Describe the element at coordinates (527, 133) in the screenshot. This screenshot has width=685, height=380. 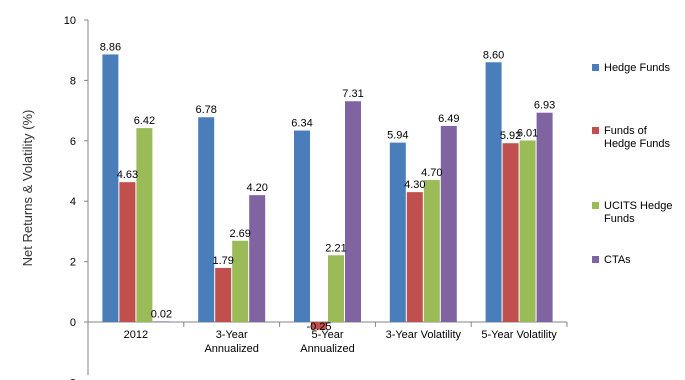
I see `data-label: 6.01` at that location.